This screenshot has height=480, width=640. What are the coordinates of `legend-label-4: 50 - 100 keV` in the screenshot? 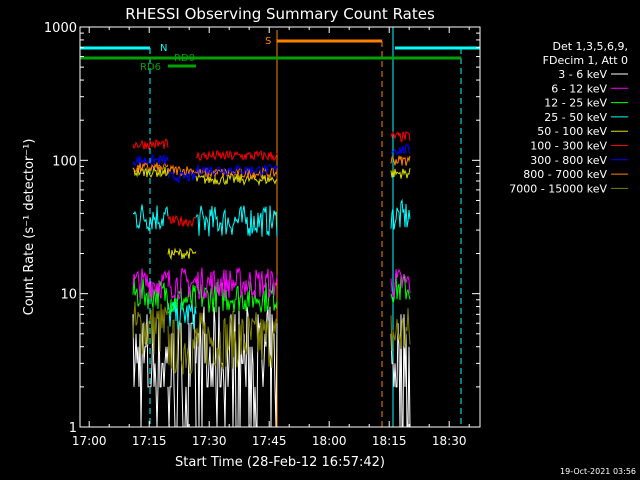 It's located at (572, 131).